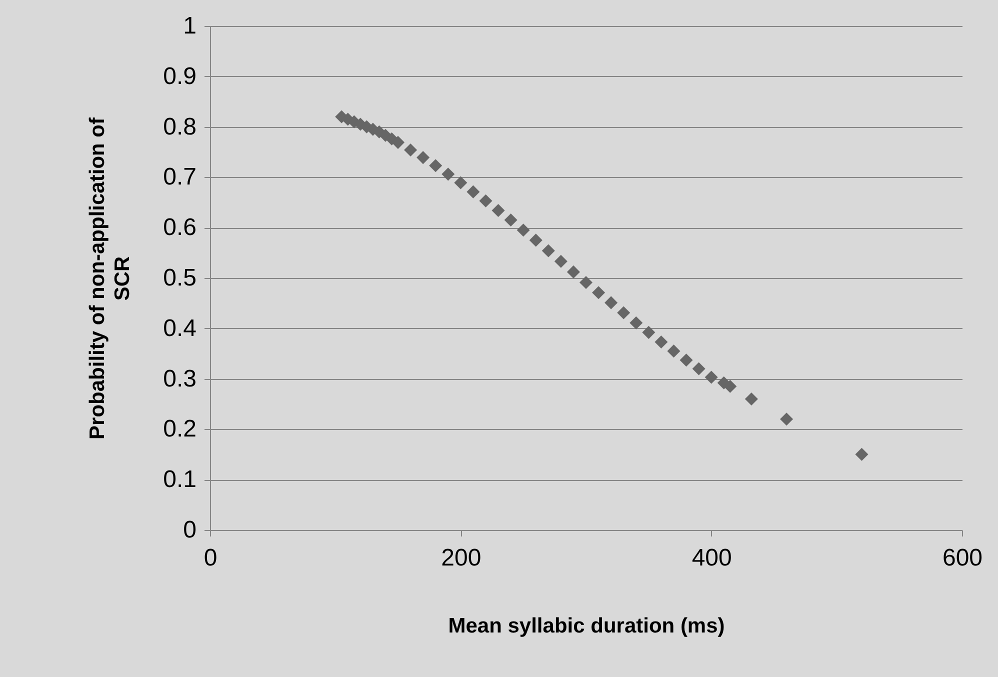  Describe the element at coordinates (461, 558) in the screenshot. I see `x-tick-label: 200` at that location.